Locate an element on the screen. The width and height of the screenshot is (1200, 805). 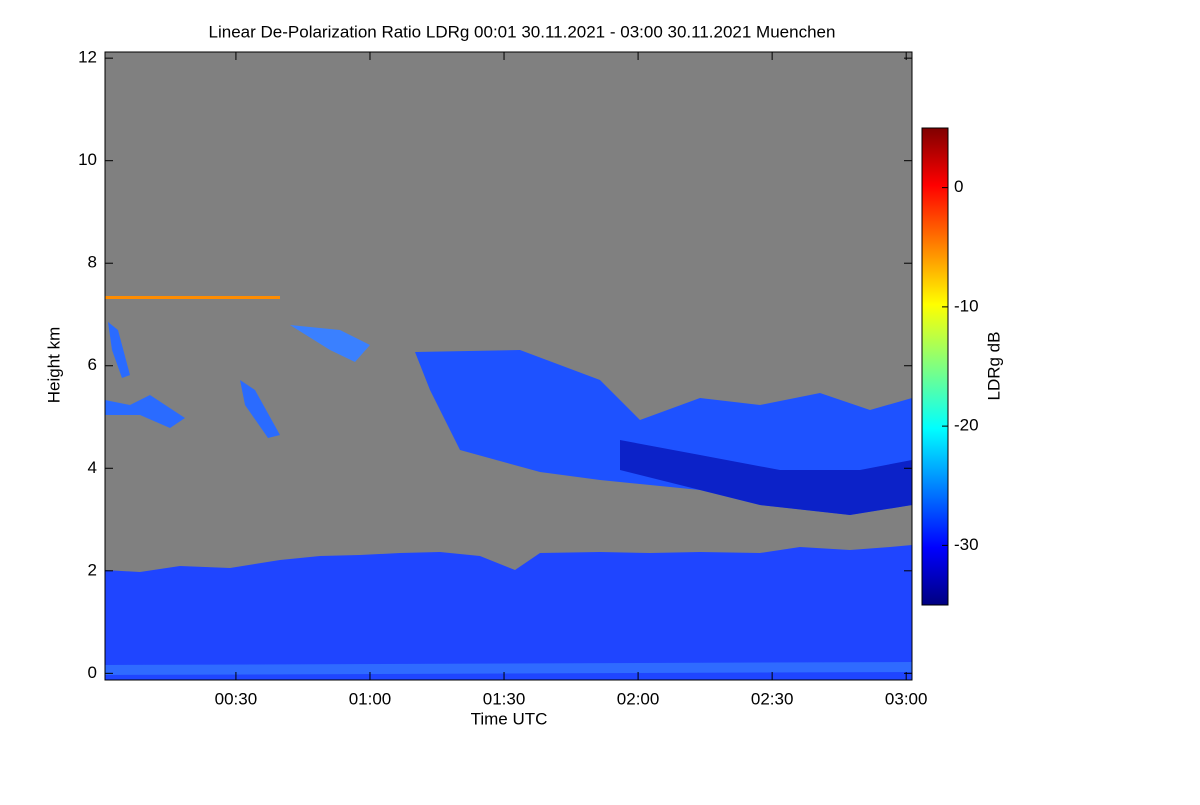
y-tick-label: 12 is located at coordinates (87, 57).